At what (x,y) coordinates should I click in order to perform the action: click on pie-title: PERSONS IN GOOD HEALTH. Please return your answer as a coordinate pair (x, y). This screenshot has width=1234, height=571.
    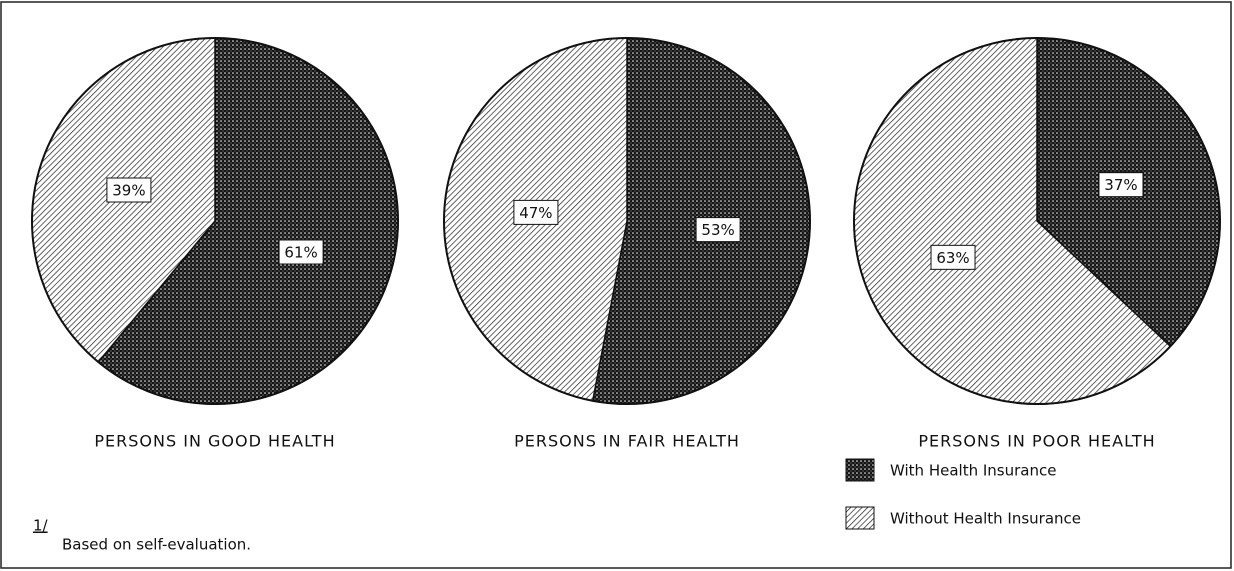
    Looking at the image, I should click on (214, 441).